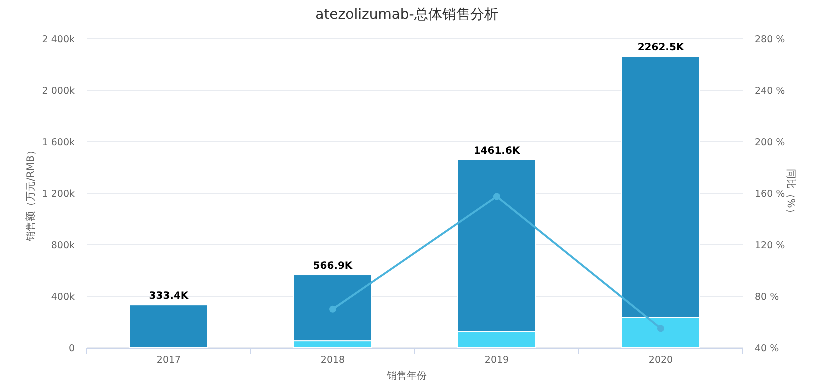 This screenshot has height=392, width=814. Describe the element at coordinates (59, 194) in the screenshot. I see `y-tick-label: 1 200k` at that location.